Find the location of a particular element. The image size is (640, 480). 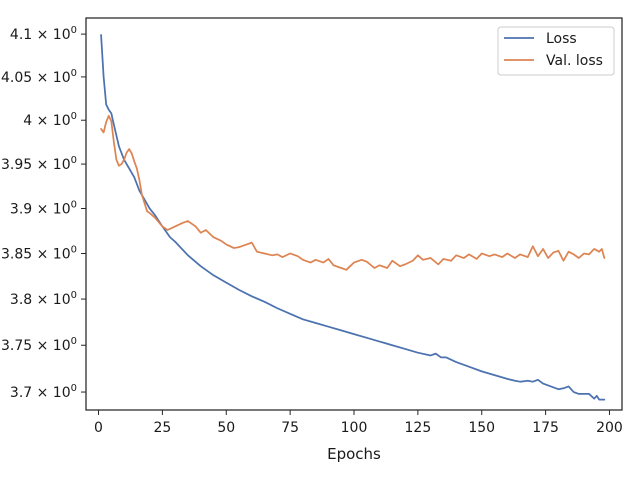

y-tick-label: 3.75 × 100 is located at coordinates (39, 345).